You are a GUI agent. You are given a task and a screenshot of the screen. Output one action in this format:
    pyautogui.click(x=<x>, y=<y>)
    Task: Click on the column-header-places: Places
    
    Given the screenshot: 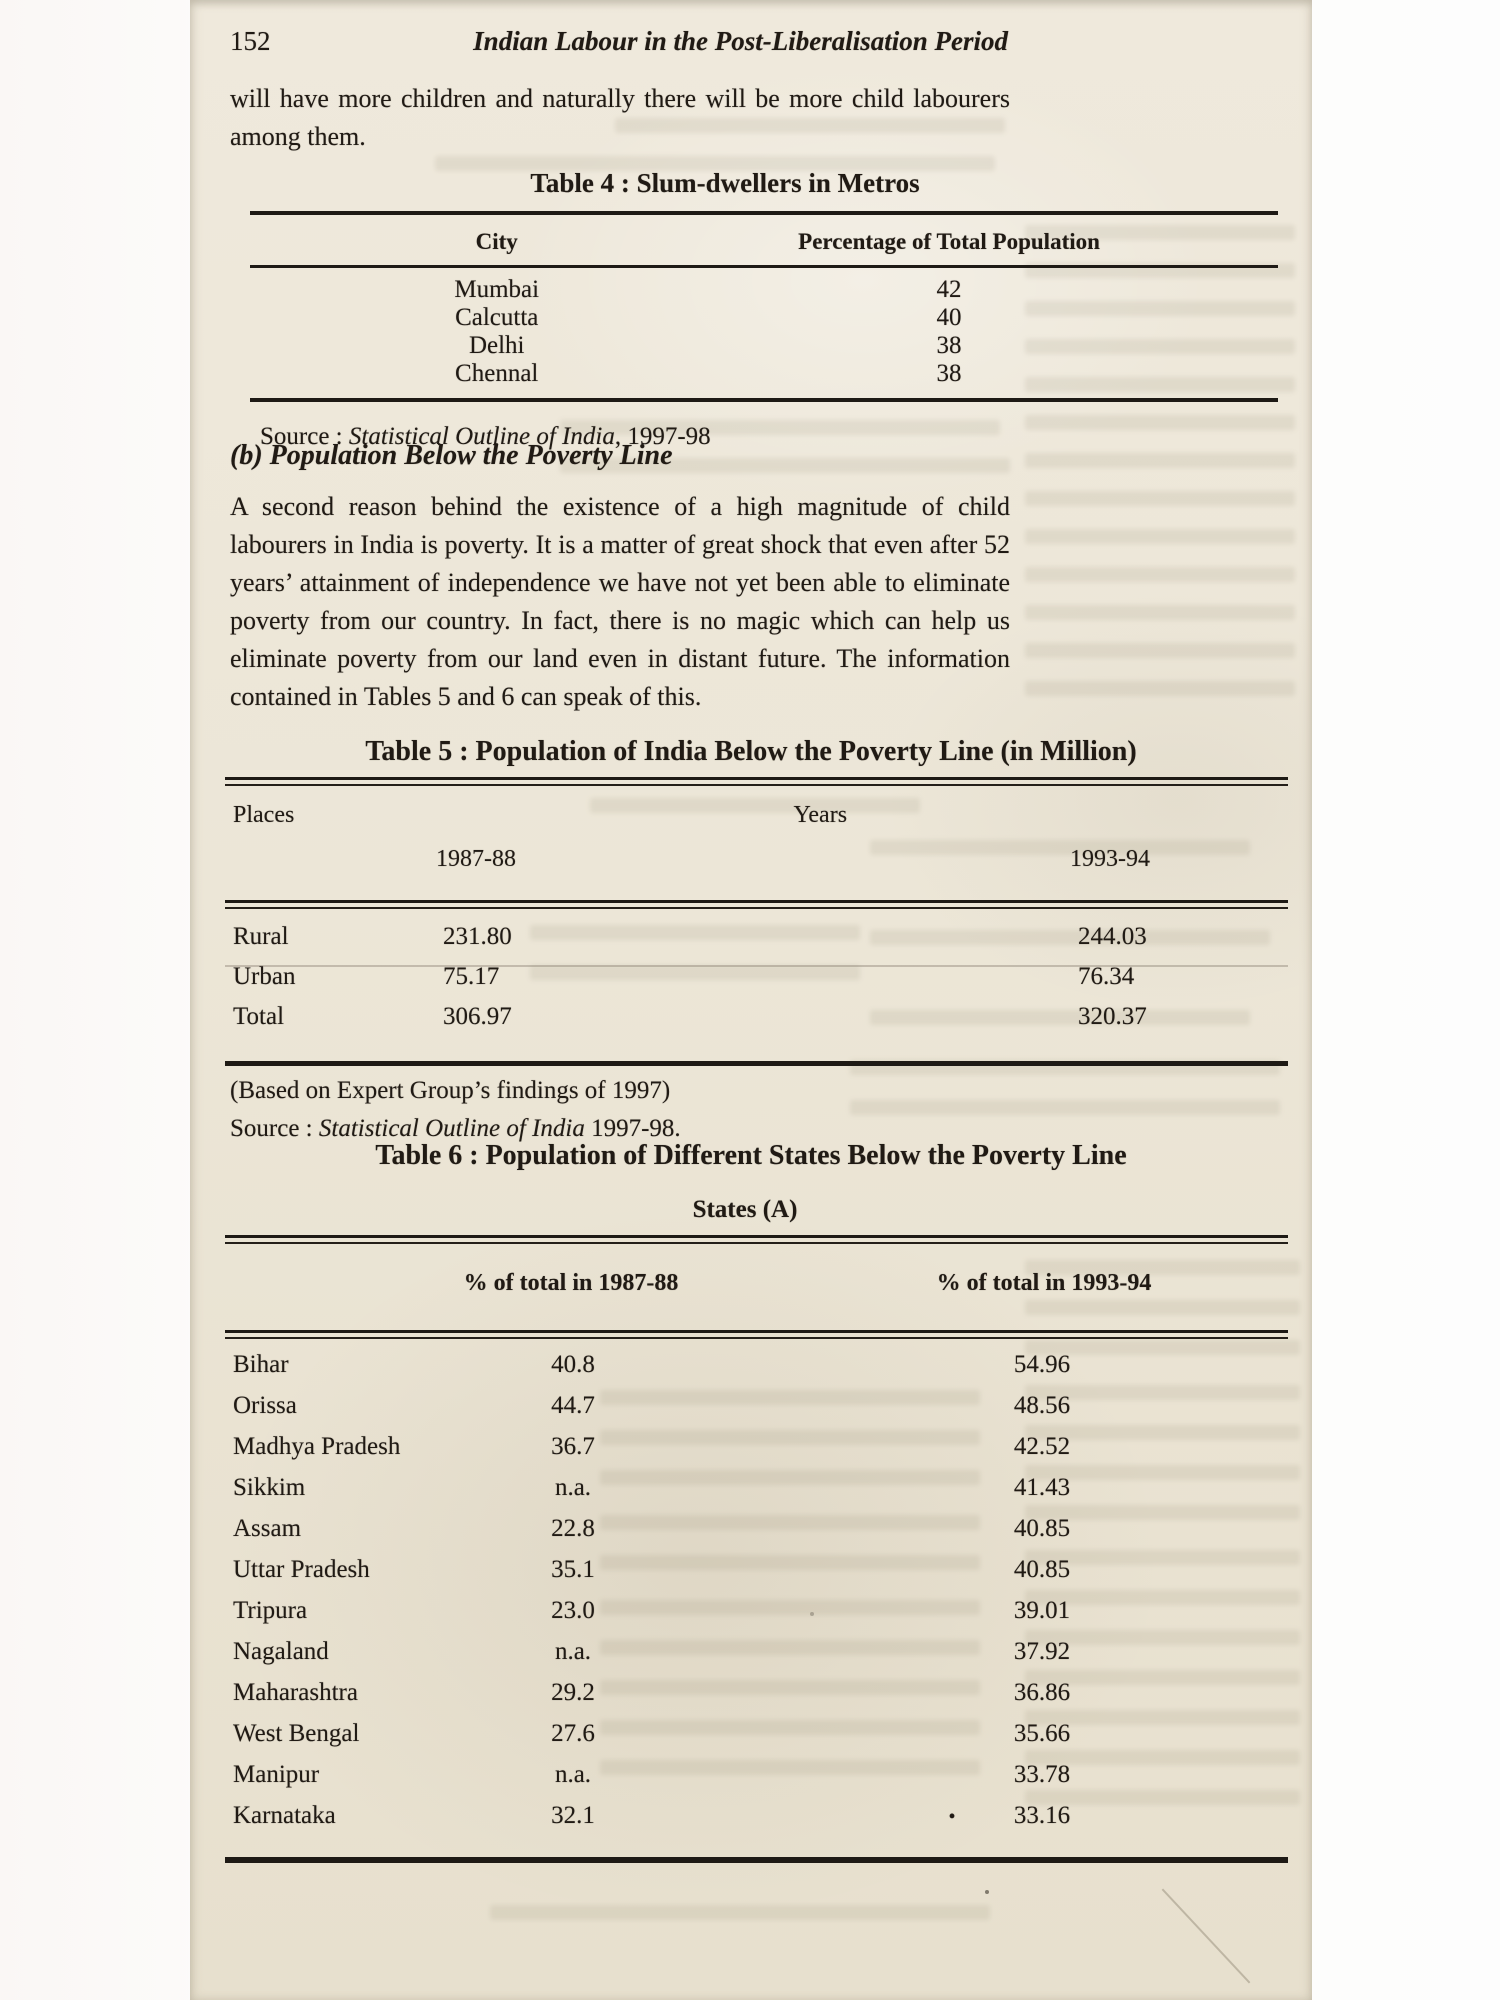 What is the action you would take?
    pyautogui.click(x=264, y=815)
    